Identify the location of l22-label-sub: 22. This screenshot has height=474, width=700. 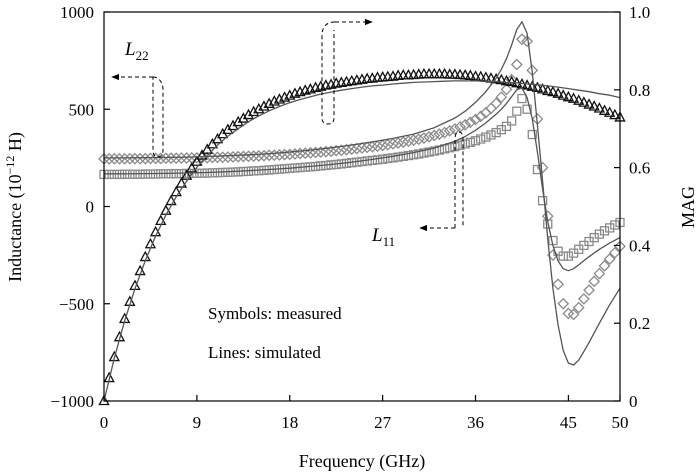
(142, 55).